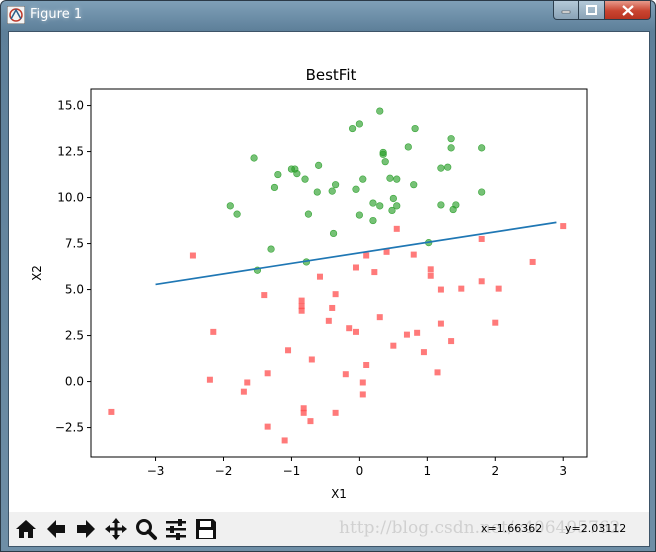 The image size is (656, 552). I want to click on matplotlib-figure-icon, so click(16, 15).